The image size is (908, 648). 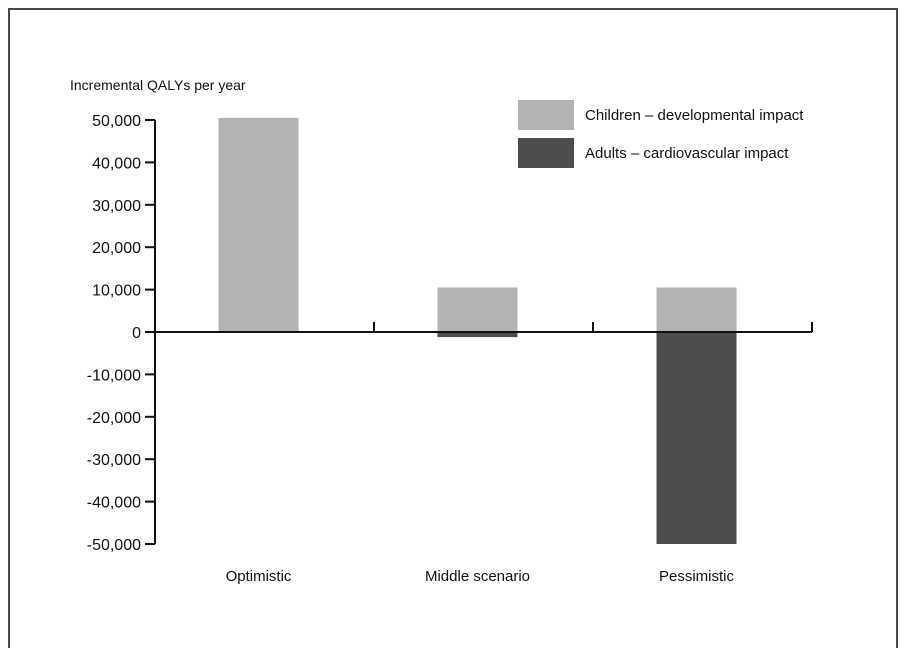 What do you see at coordinates (687, 153) in the screenshot?
I see `legend-label: Adults – cardiovascular impact` at bounding box center [687, 153].